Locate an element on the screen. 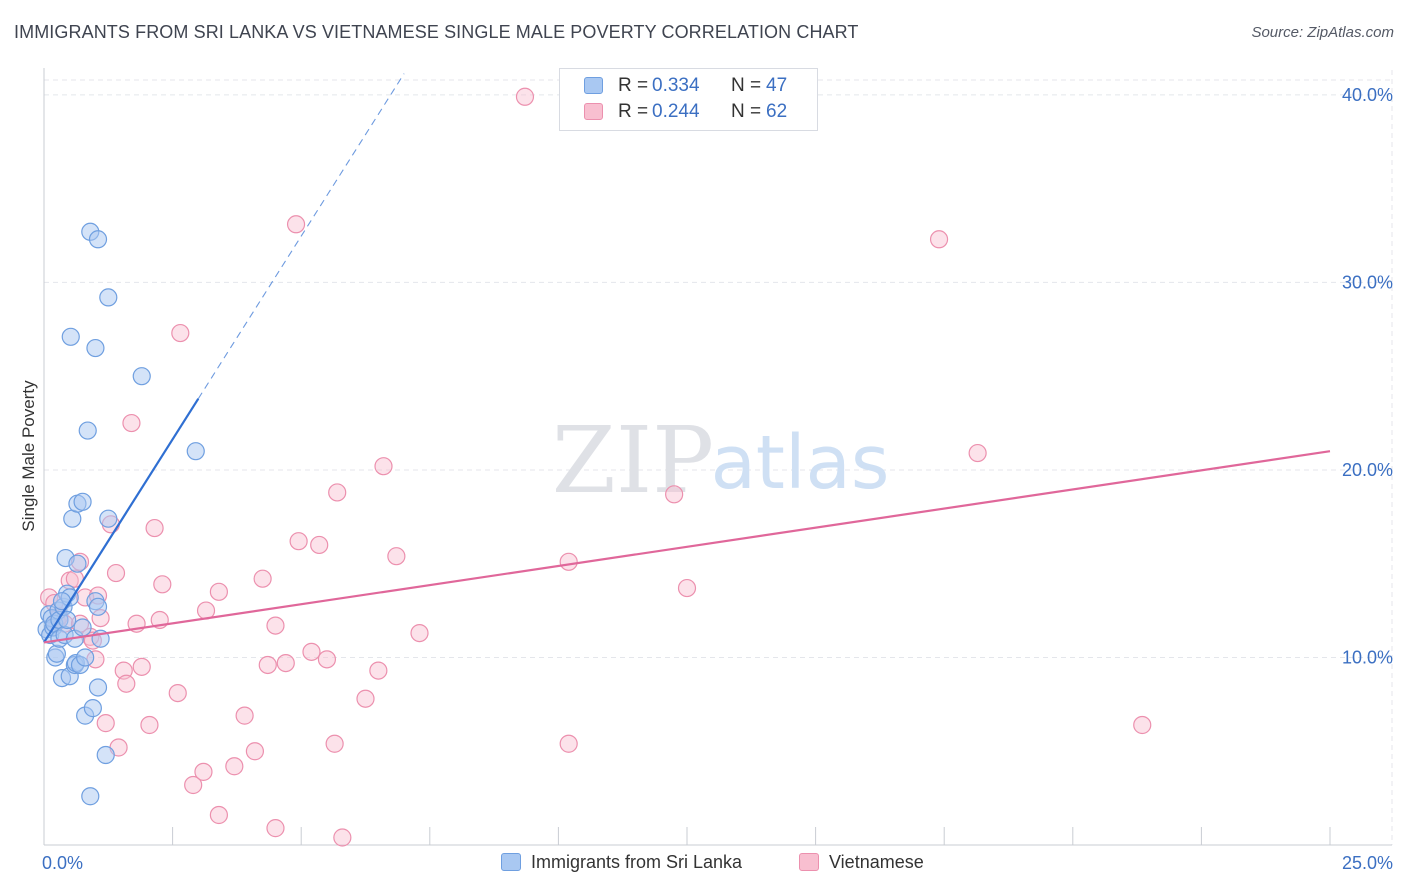 This screenshot has height=892, width=1406. legend-label-sri-lanka: Immigrants from Sri Lanka is located at coordinates (637, 862).